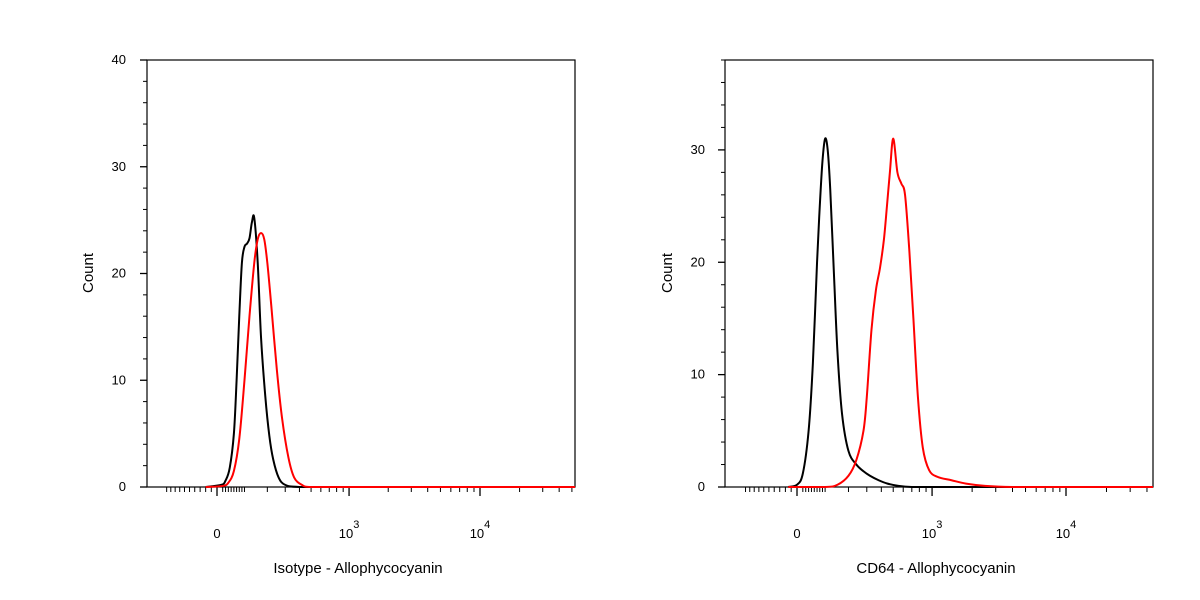  I want to click on p0-y-tick-label: 10, so click(119, 379).